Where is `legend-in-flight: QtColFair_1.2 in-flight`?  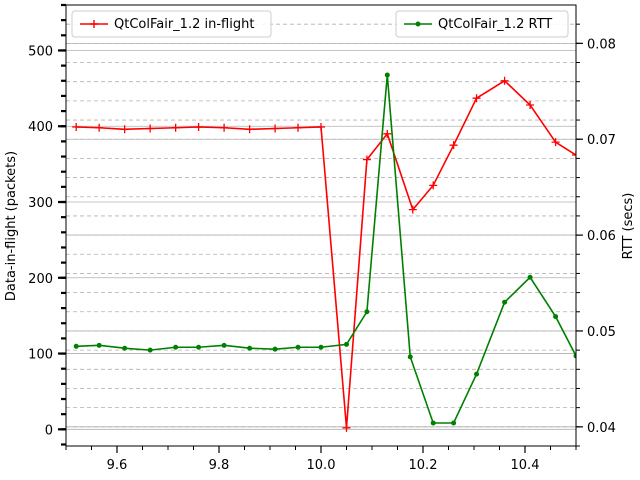
legend-in-flight: QtColFair_1.2 in-flight is located at coordinates (171, 24).